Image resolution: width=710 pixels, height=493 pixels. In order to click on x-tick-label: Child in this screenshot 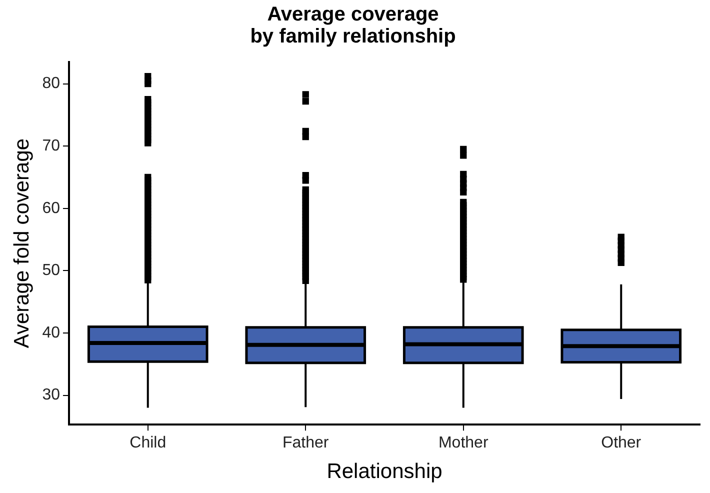, I will do `click(148, 443)`.